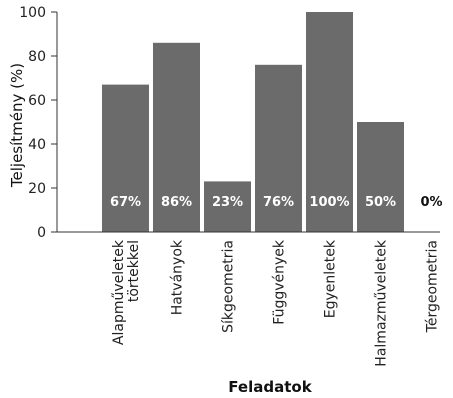 This screenshot has height=398, width=453. I want to click on x-category-label-line: Egyenletek, so click(331, 278).